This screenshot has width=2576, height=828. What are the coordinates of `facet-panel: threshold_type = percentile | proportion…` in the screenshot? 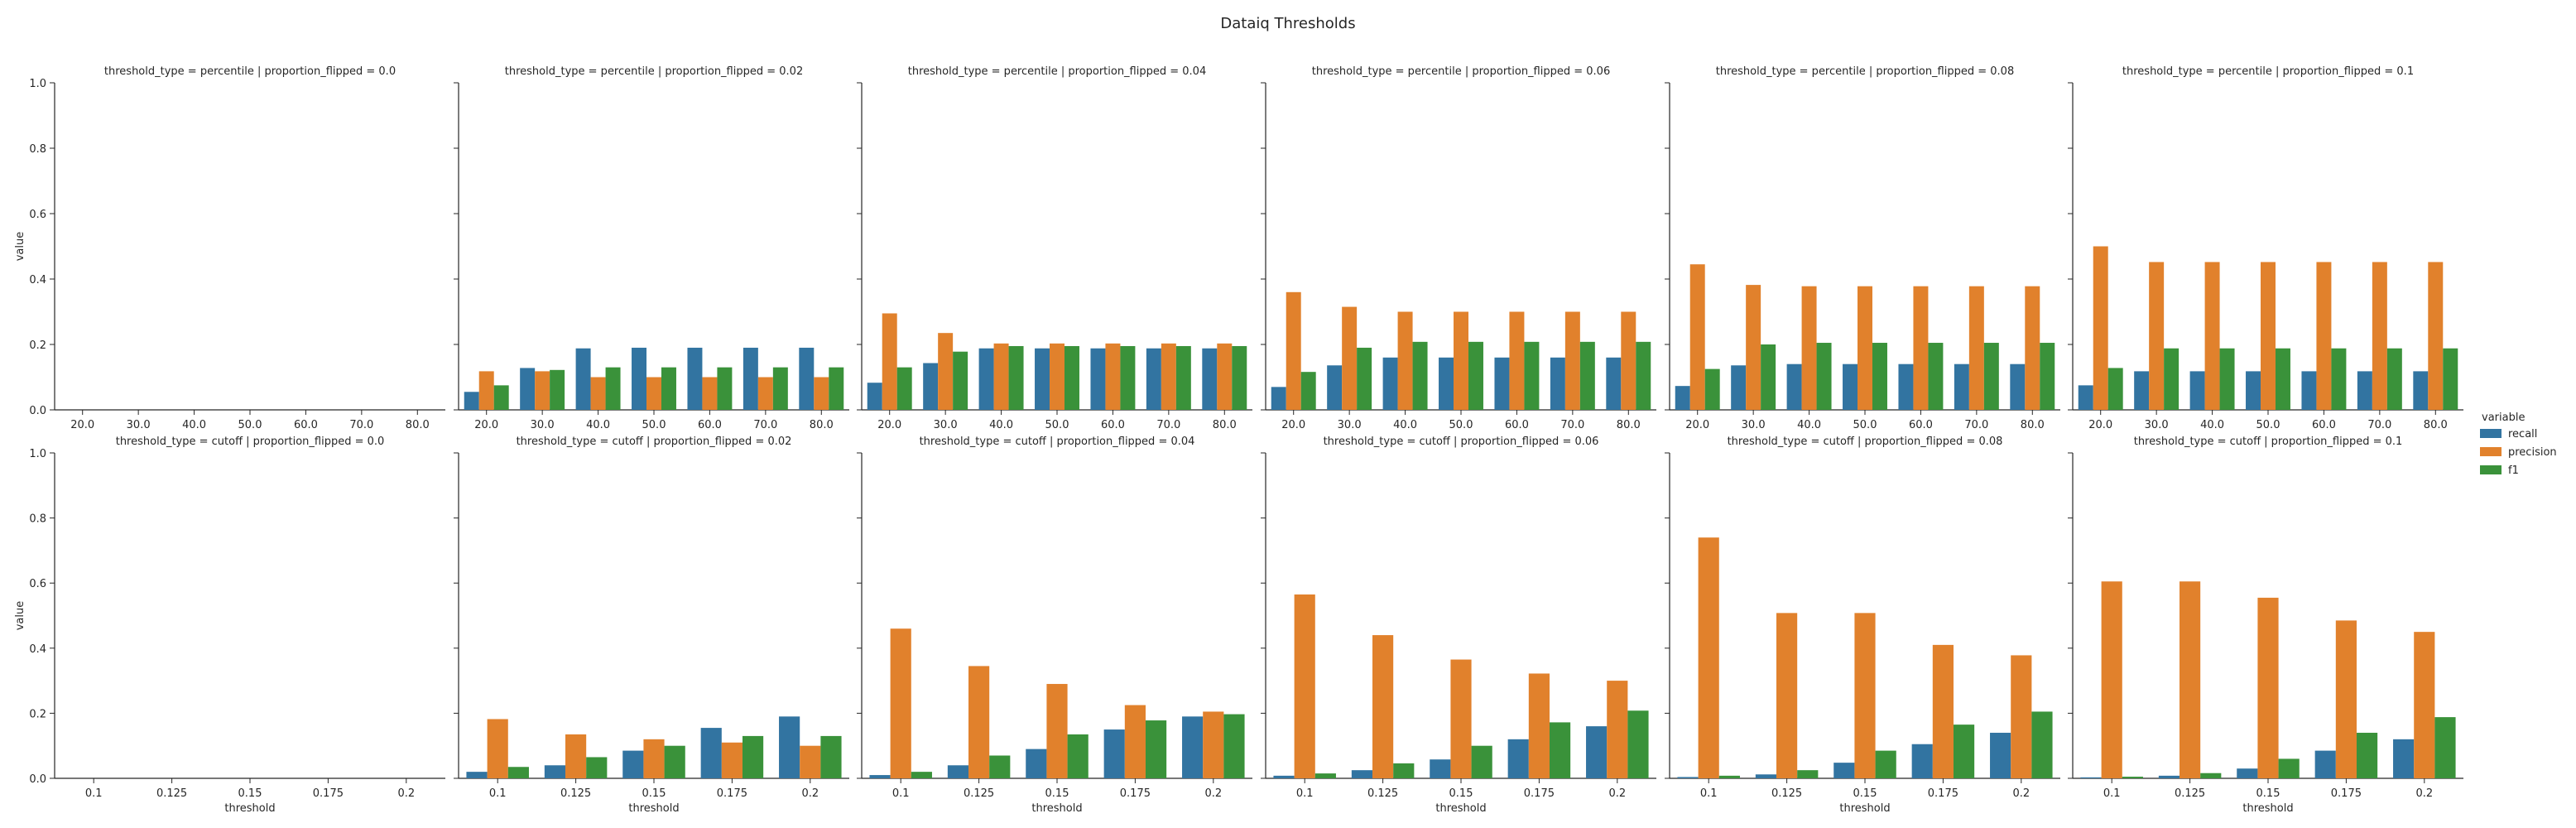 It's located at (229, 248).